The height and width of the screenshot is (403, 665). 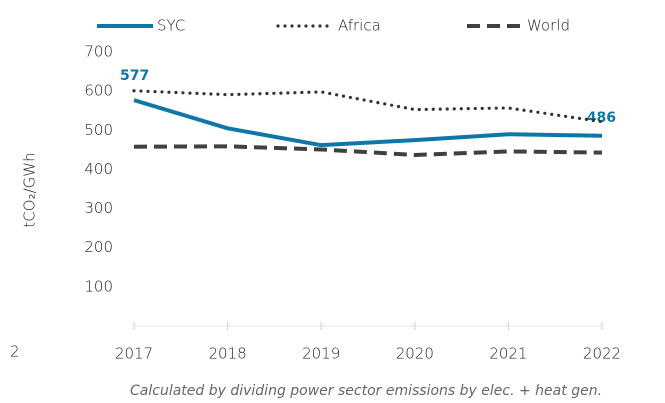 I want to click on y-tick-label: 200, so click(x=98, y=247).